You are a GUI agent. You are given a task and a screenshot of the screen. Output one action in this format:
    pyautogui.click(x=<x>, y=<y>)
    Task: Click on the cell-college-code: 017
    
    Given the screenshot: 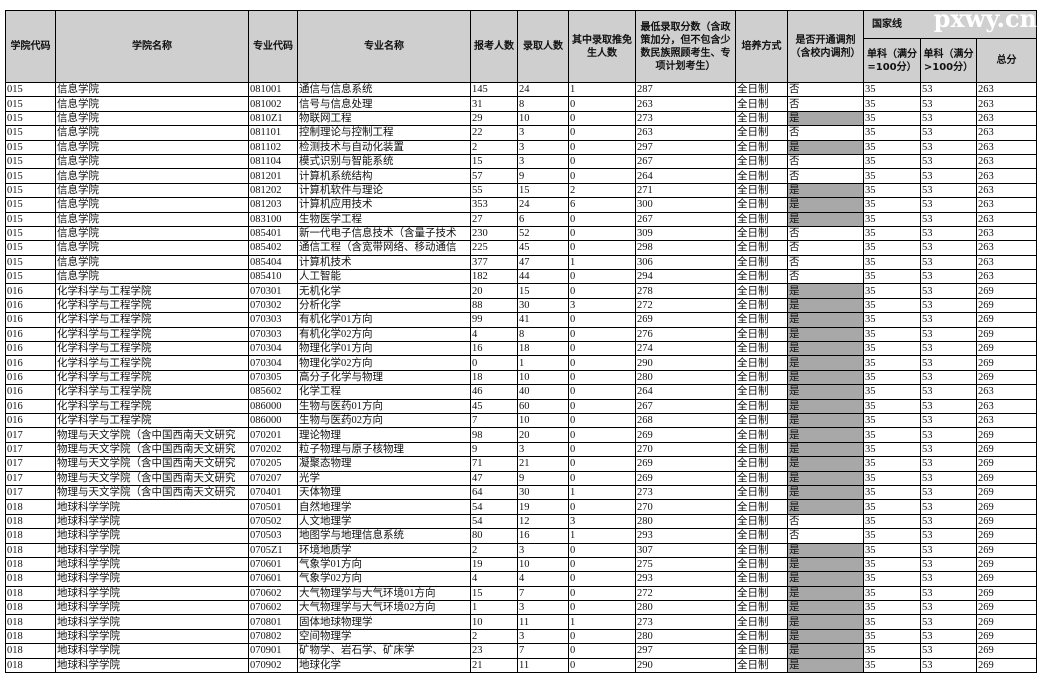 What is the action you would take?
    pyautogui.click(x=30, y=449)
    